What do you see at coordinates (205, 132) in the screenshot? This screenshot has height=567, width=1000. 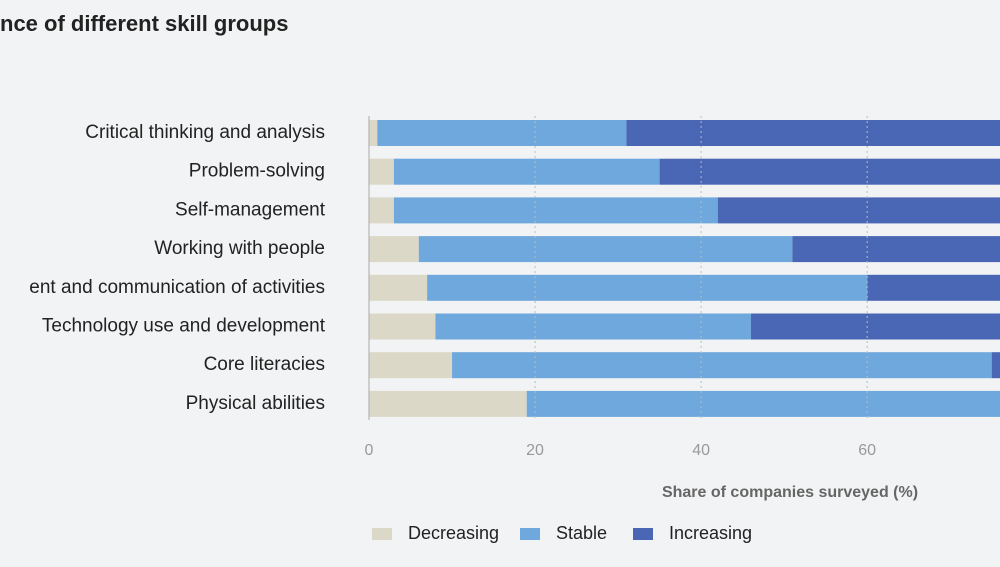 I see `y-tick-label: Critical thinking and analysis` at bounding box center [205, 132].